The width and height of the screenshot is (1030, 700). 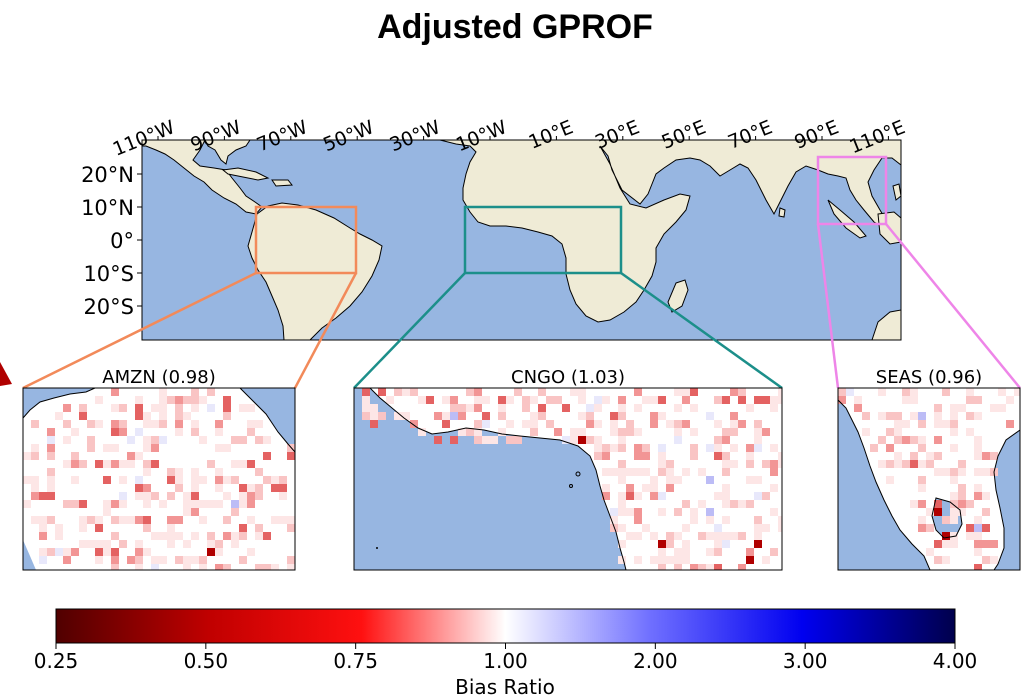 I want to click on lat-tick-label: 10°N, so click(x=107, y=208).